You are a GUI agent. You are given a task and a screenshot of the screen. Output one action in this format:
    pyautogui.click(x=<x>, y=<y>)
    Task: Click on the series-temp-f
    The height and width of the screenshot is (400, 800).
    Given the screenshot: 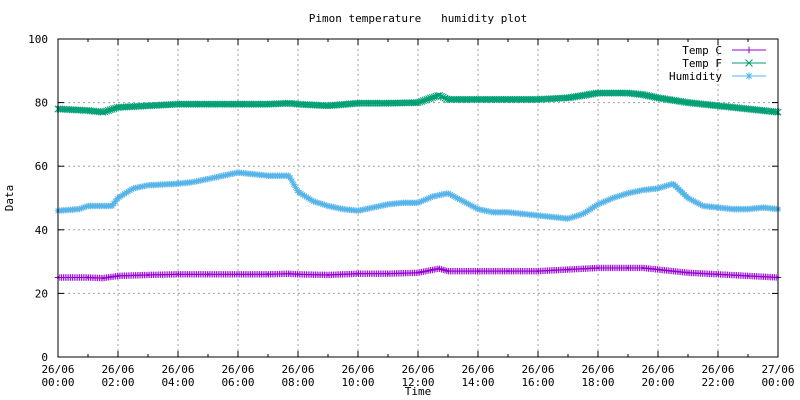 What is the action you would take?
    pyautogui.click(x=418, y=102)
    